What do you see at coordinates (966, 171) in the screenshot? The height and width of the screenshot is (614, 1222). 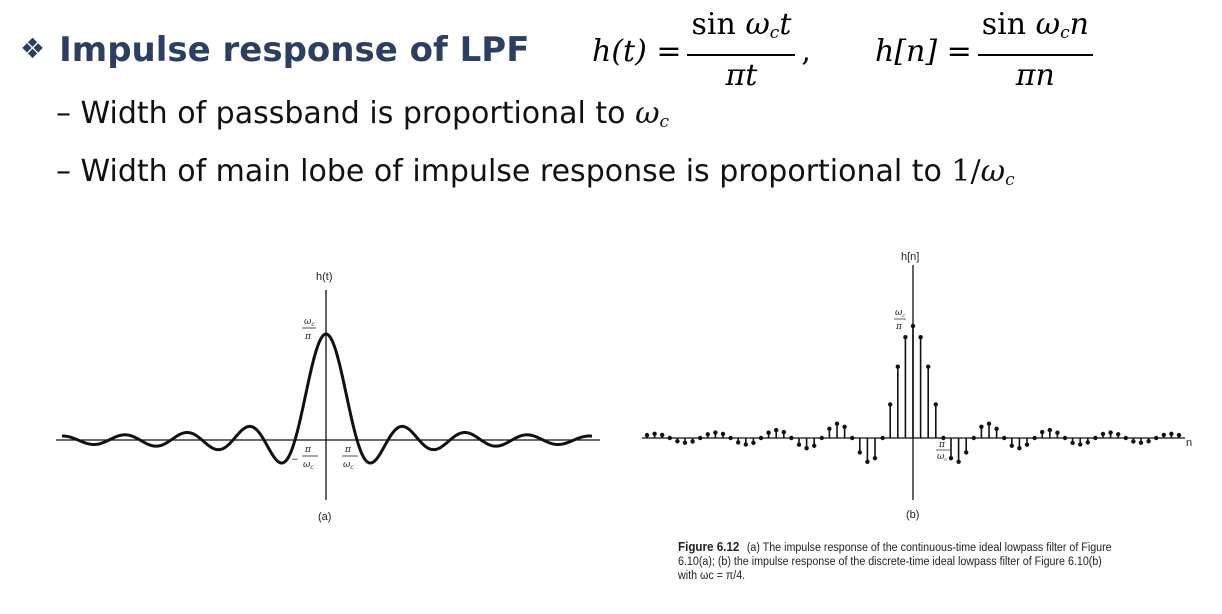 I see `math-prefix: 1/` at bounding box center [966, 171].